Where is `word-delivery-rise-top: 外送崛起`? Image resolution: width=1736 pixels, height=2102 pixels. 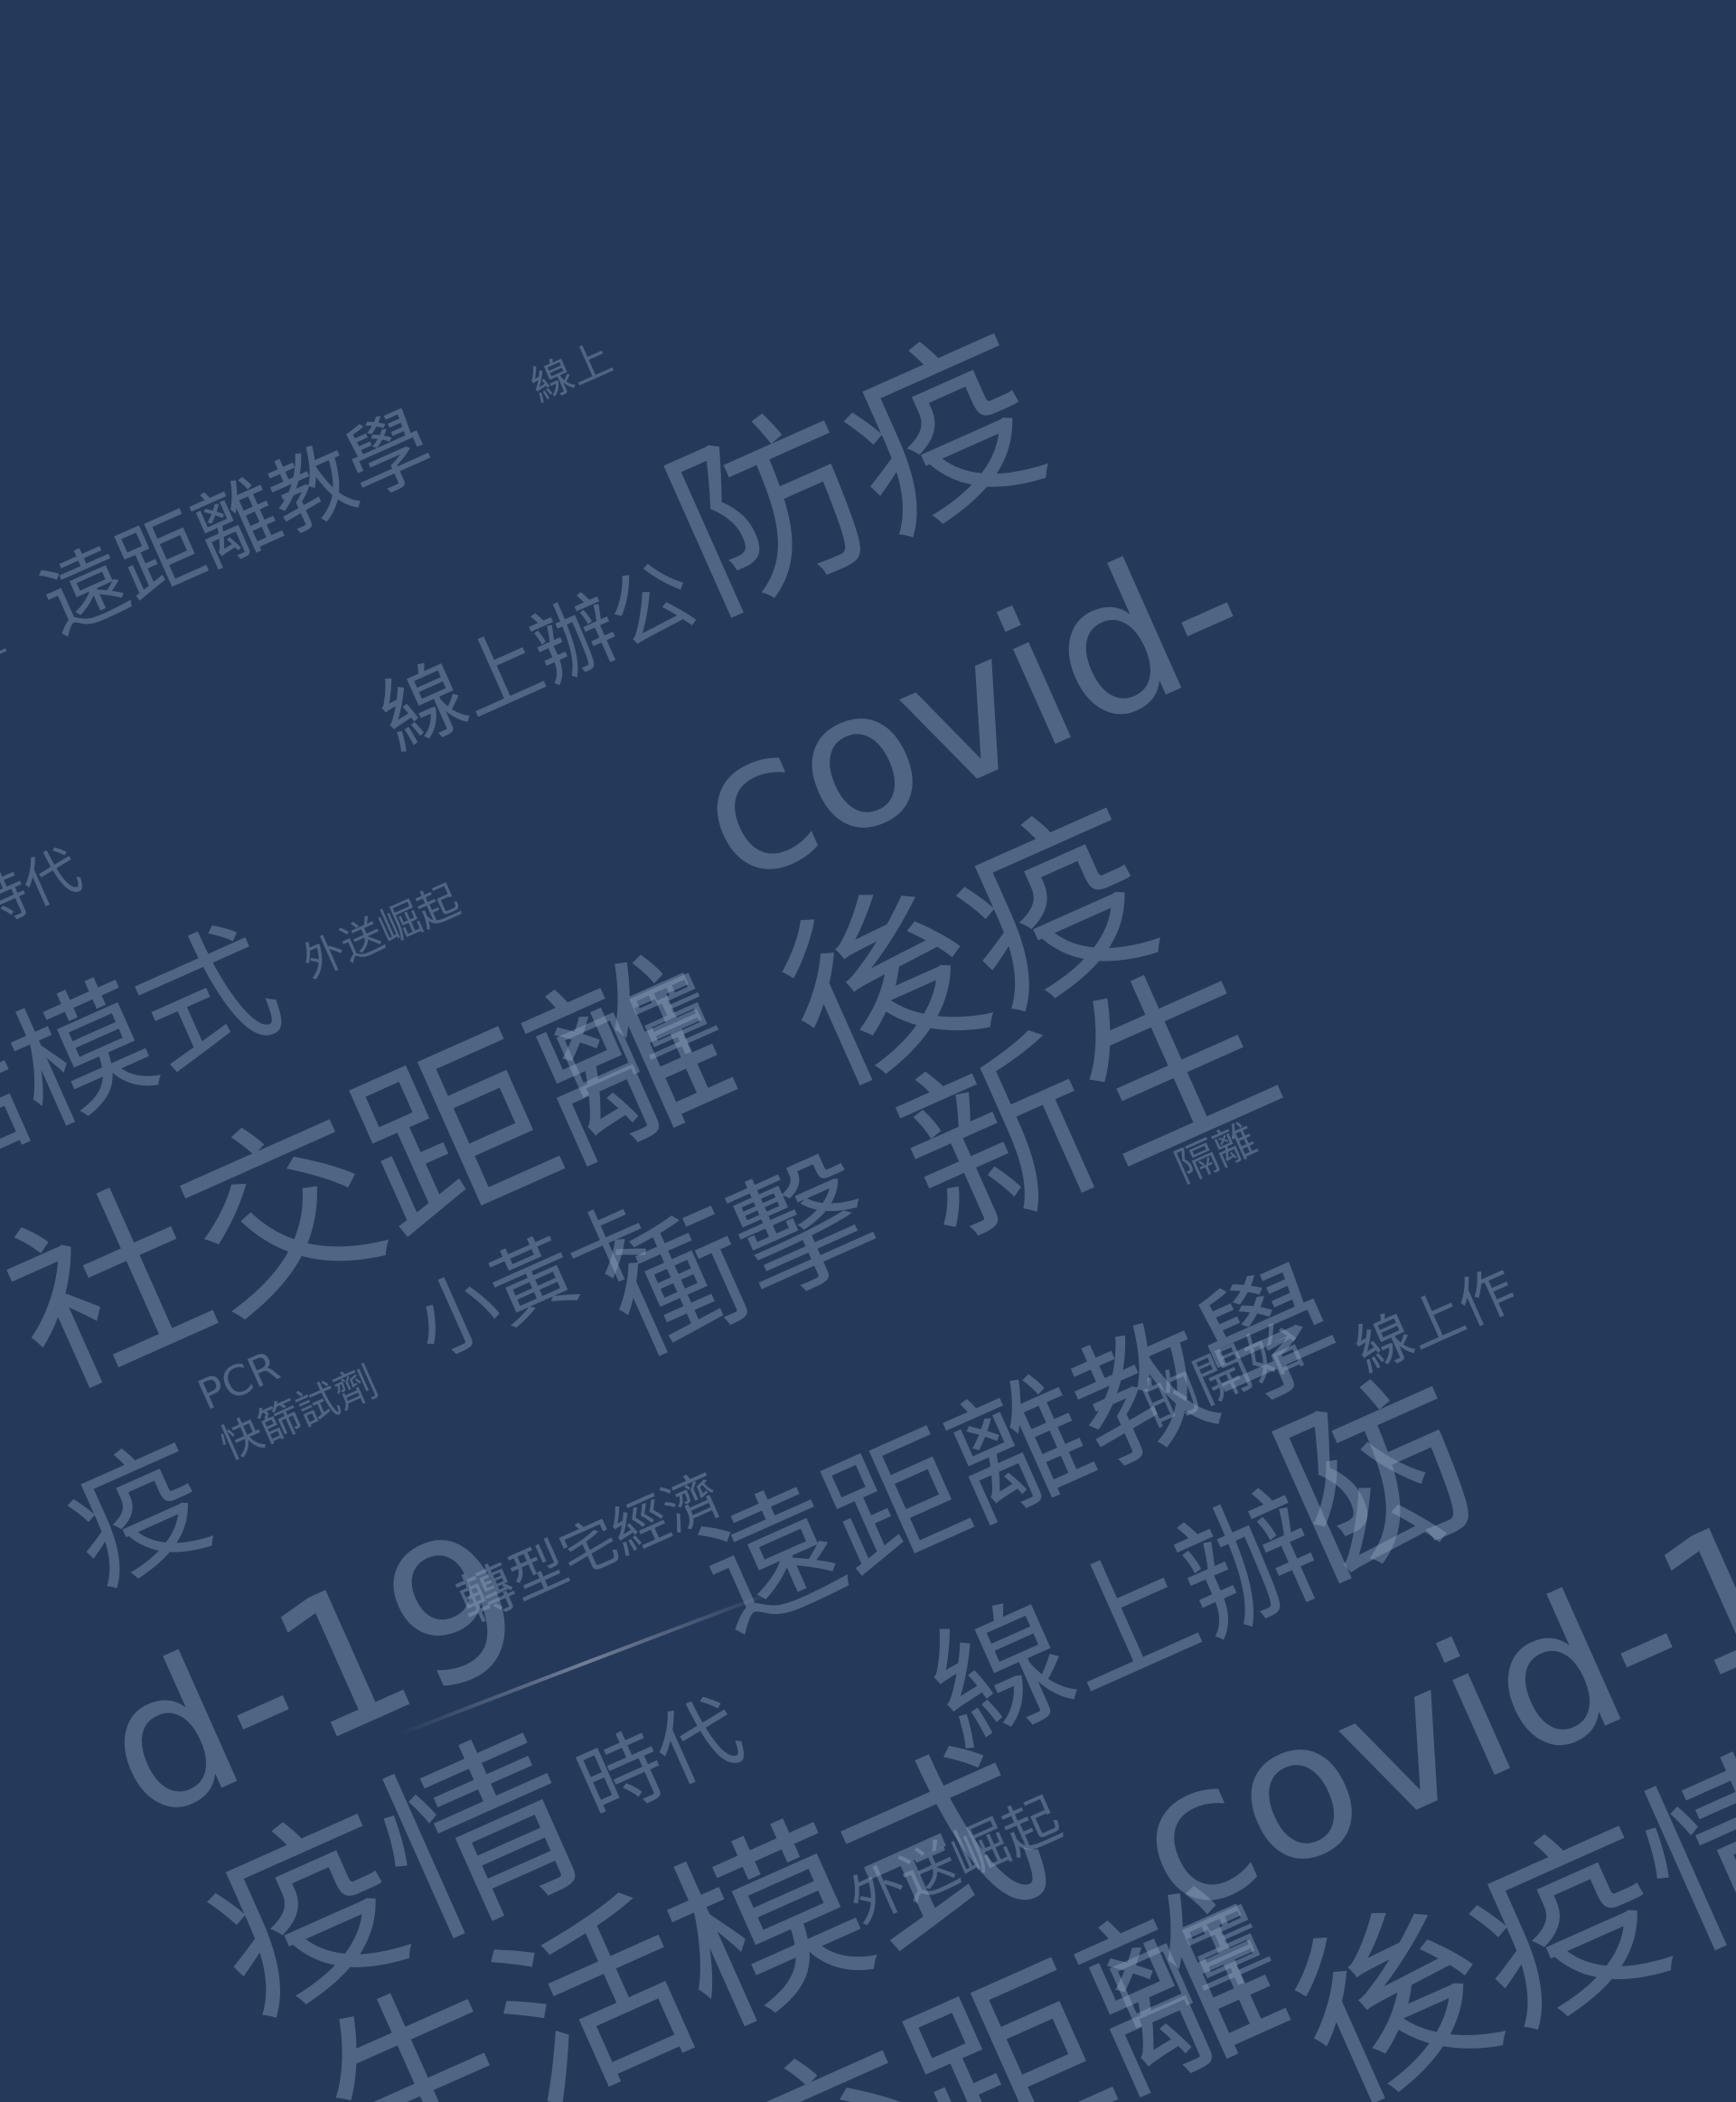
word-delivery-rise-top: 外送崛起 is located at coordinates (381, 932).